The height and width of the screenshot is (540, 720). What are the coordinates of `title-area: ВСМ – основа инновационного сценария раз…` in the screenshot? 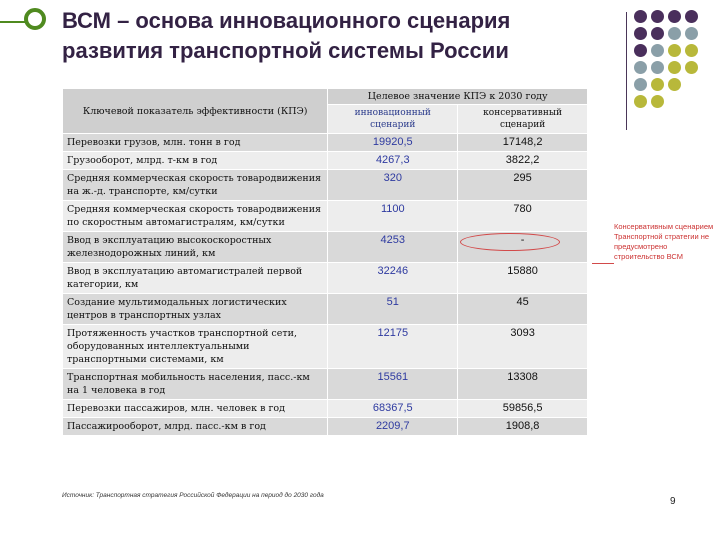 It's located at (300, 40).